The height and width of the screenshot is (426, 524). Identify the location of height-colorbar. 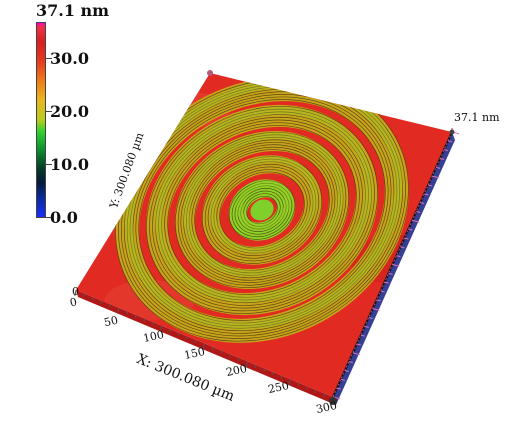
(41, 120).